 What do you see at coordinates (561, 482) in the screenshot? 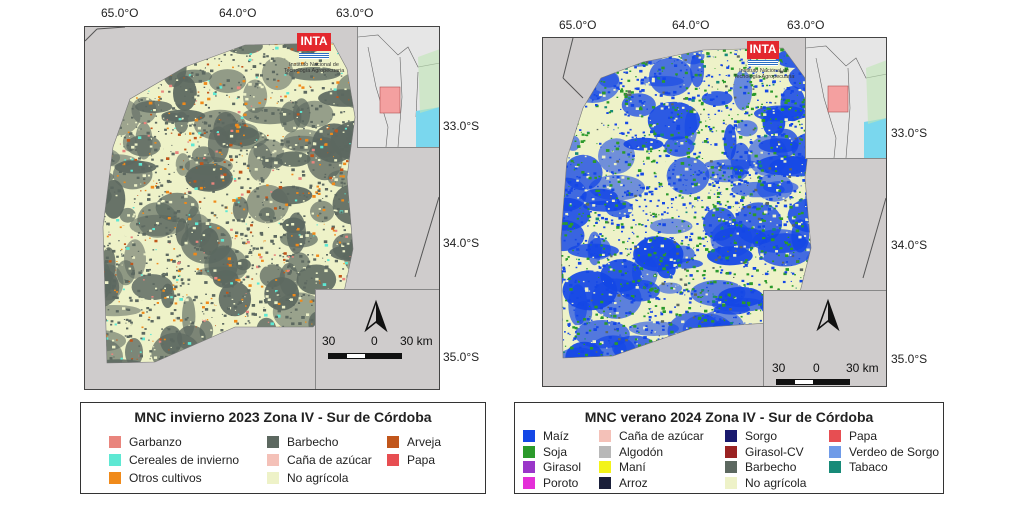
I see `legend-label: Poroto` at bounding box center [561, 482].